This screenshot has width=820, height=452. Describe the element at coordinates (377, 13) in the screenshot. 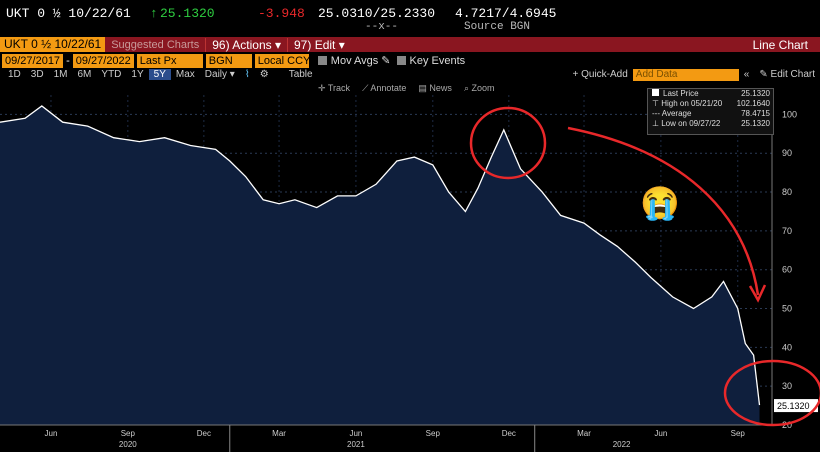

I see `bid-ask: 25.0310/25.2330` at that location.